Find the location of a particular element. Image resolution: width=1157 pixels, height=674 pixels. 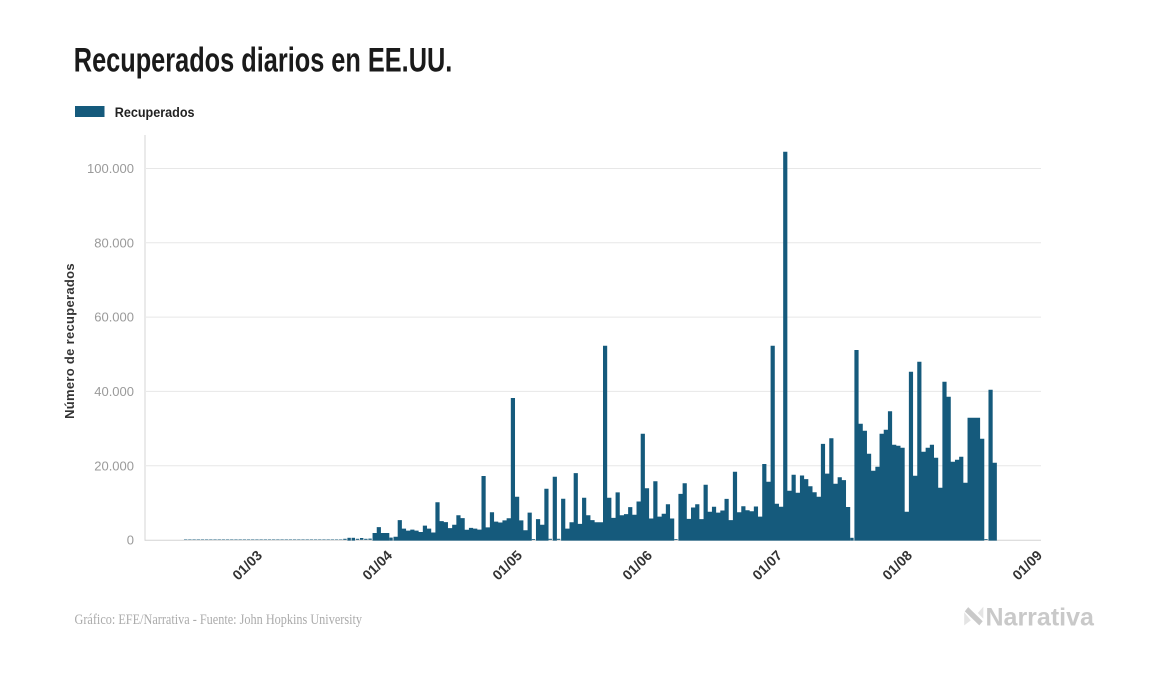

svg-text: 20.000 is located at coordinates (114, 465).